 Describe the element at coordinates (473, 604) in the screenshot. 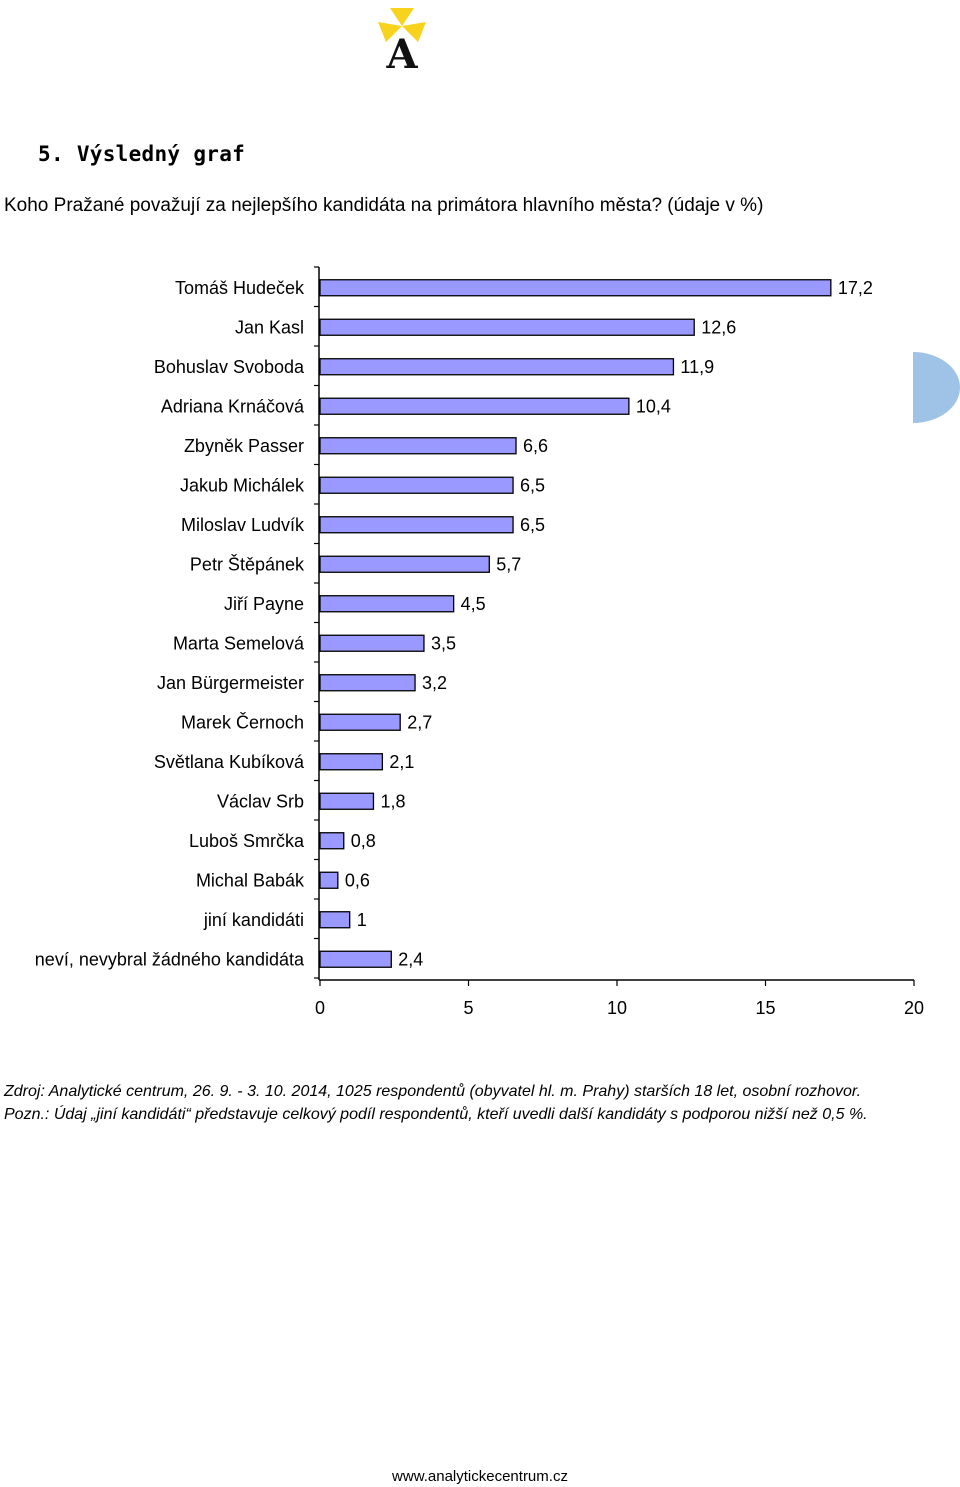

I see `data-label: 4,5` at that location.